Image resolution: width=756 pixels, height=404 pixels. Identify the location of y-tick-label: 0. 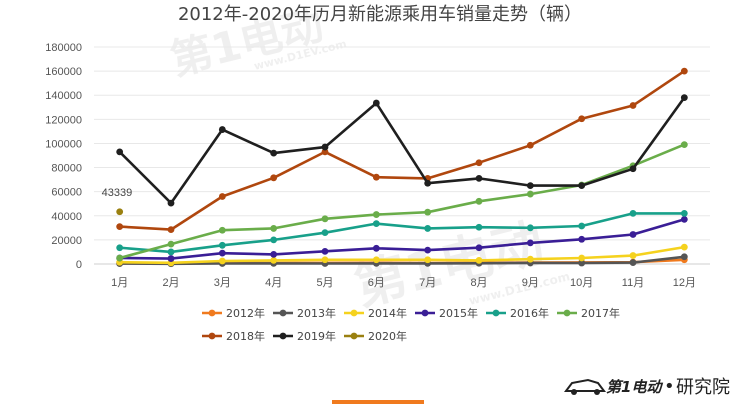
(79, 265).